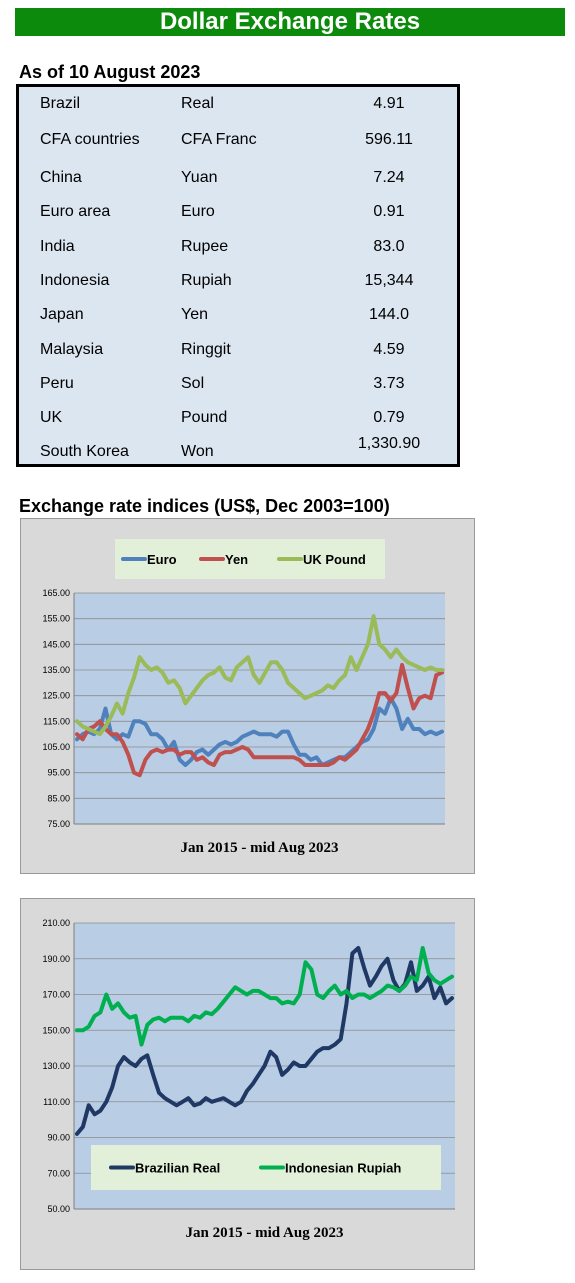 This screenshot has width=575, height=1283. I want to click on table-row: South Korea Won 1,330.90, so click(238, 450).